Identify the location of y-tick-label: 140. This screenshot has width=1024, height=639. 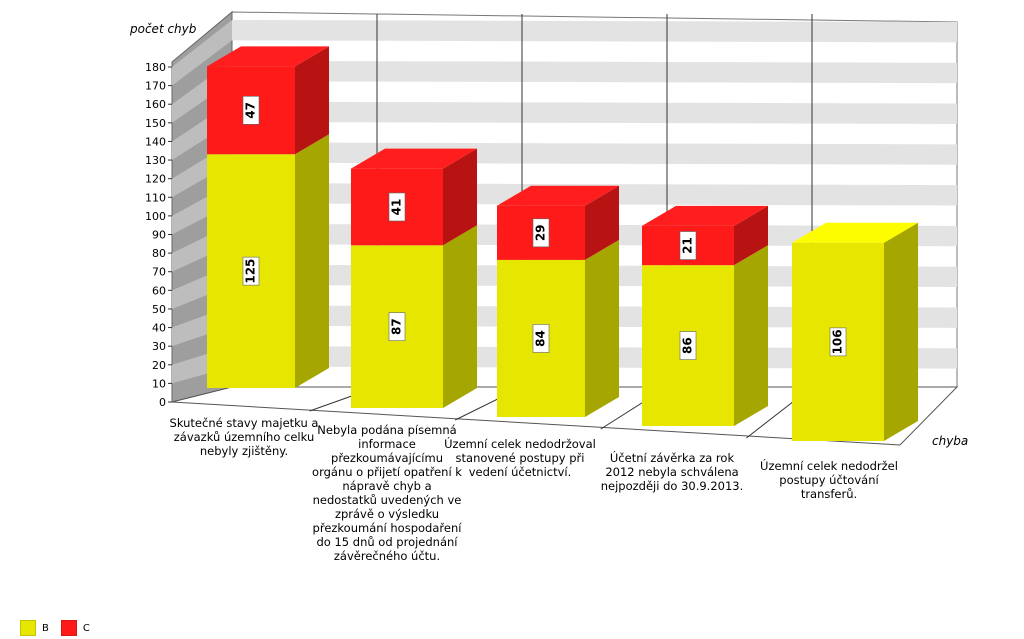
(155, 141).